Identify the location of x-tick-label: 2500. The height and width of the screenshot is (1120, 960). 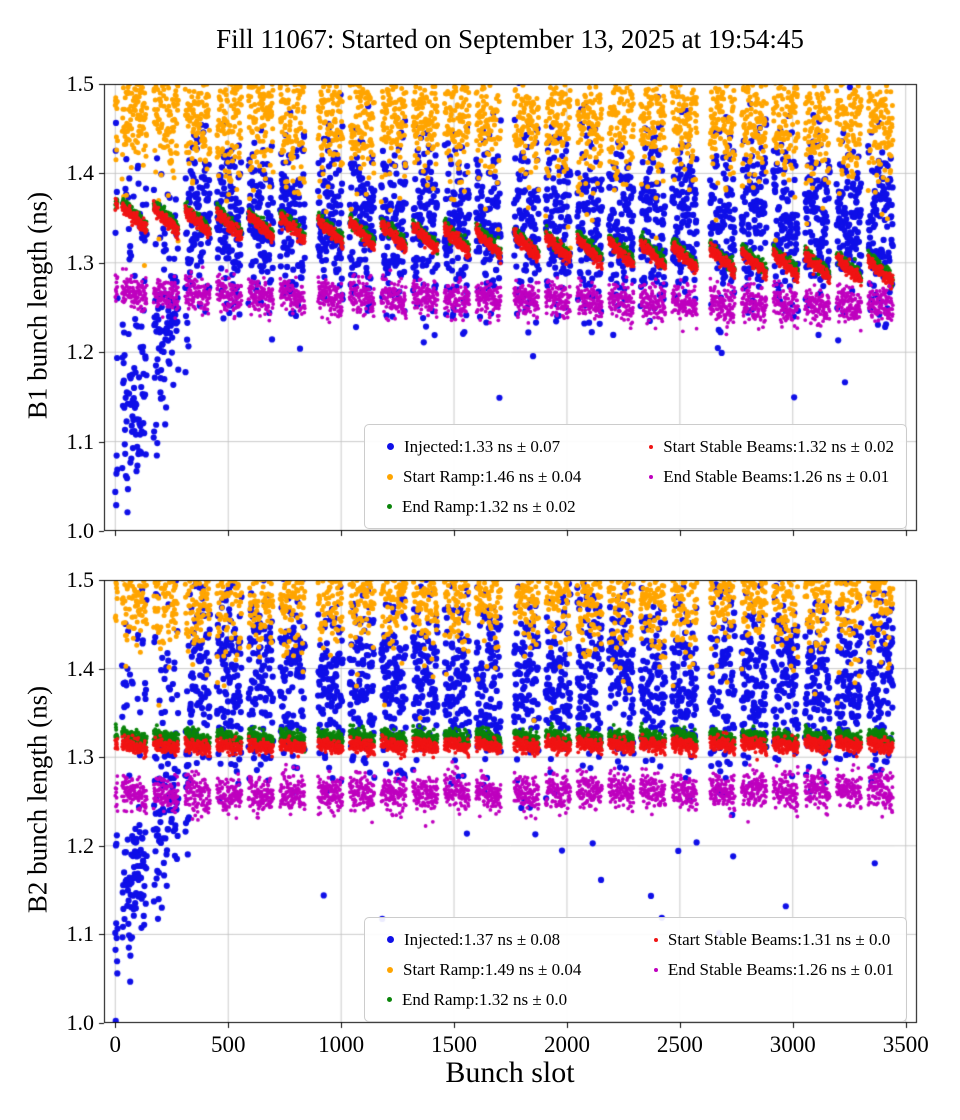
(679, 1044).